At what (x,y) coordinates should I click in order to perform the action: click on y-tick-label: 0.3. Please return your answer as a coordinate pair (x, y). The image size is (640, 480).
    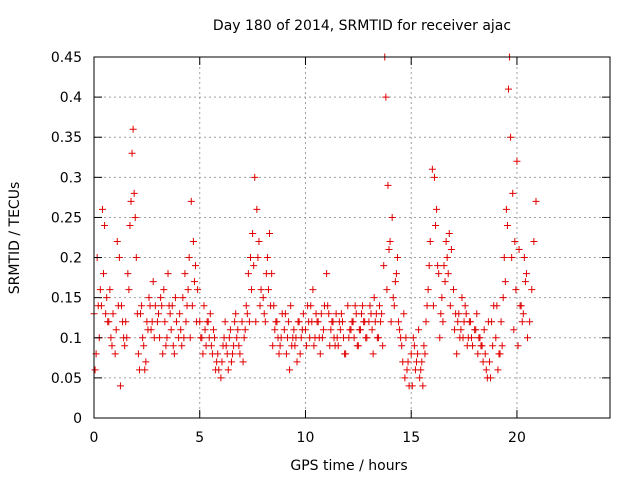
    Looking at the image, I should click on (71, 178).